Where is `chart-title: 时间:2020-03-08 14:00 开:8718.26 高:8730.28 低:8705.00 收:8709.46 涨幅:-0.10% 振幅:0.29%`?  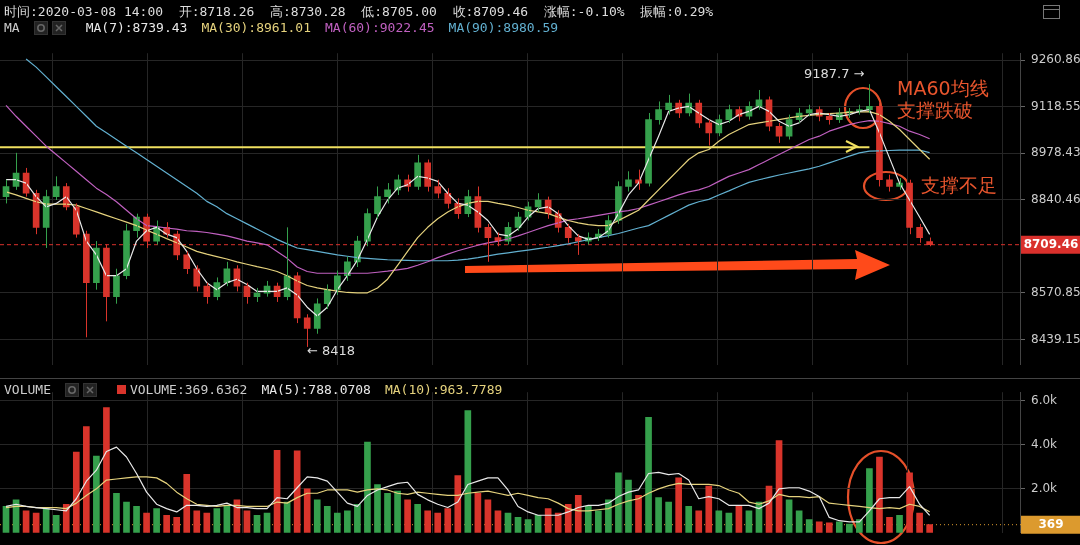
chart-title: 时间:2020-03-08 14:00 开:8718.26 高:8730.28 低:8705.00 收:8709.46 涨幅:-0.10% 振幅:0.29% is located at coordinates (359, 12).